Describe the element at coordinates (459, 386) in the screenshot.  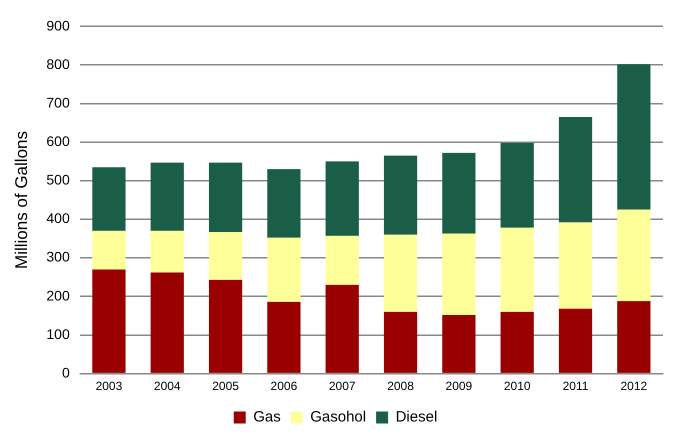
I see `x-tick-label: 2009` at that location.